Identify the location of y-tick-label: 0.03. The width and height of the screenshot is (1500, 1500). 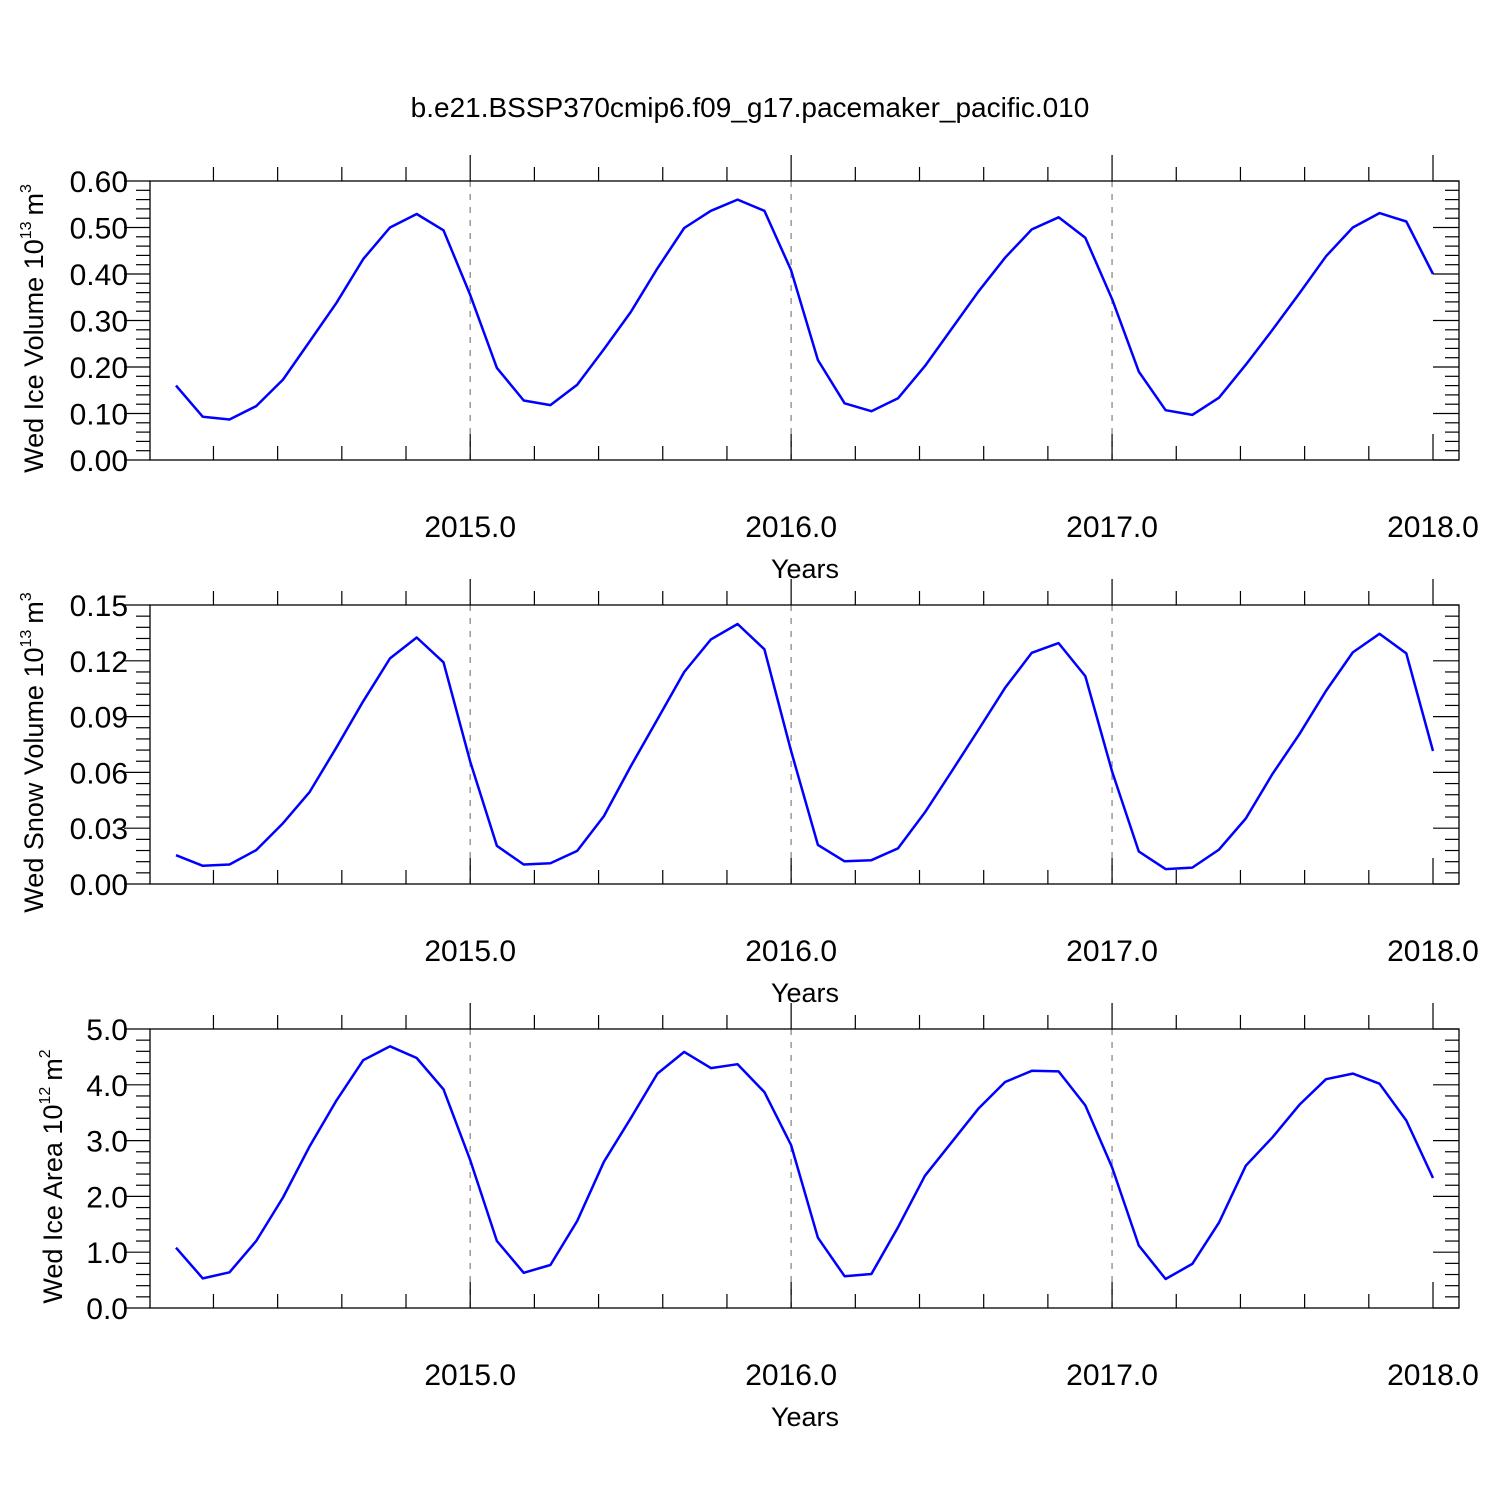
(99, 829).